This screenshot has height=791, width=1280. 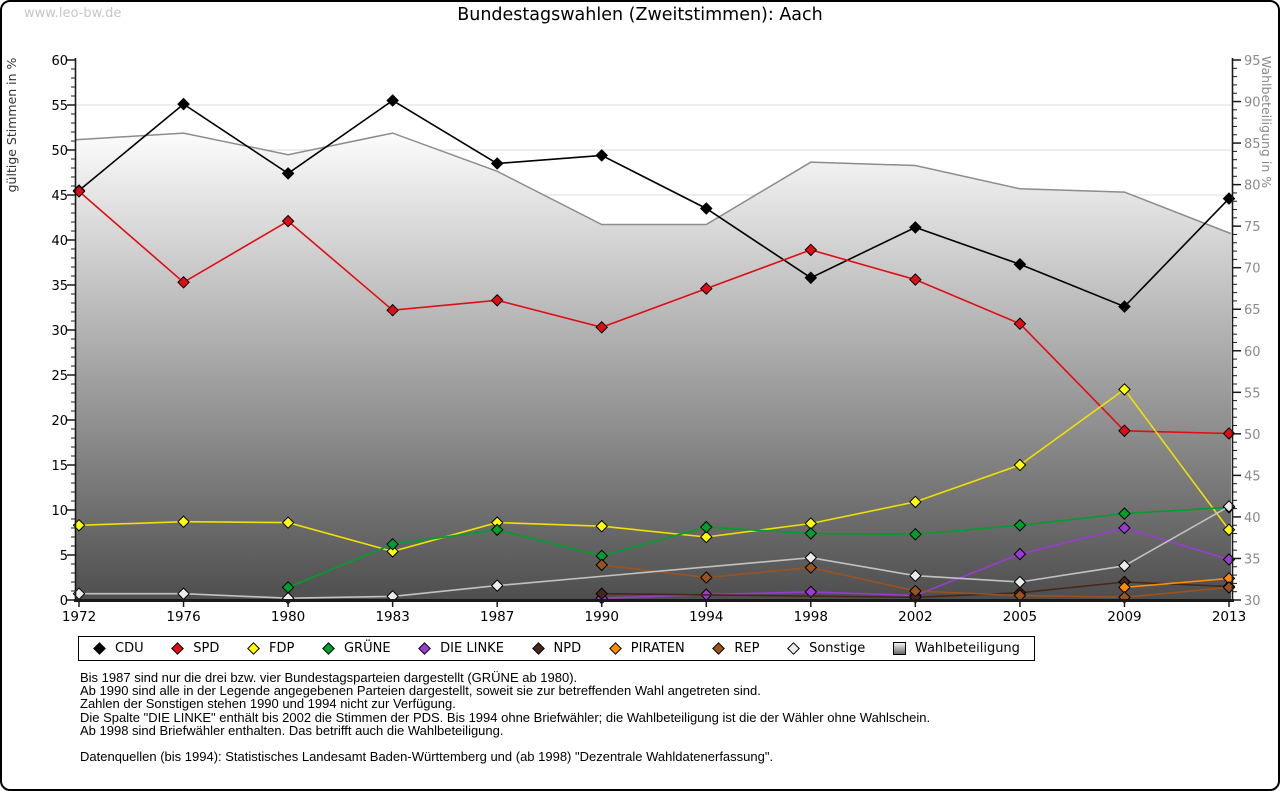 I want to click on x-tick-label: 1972, so click(x=79, y=617).